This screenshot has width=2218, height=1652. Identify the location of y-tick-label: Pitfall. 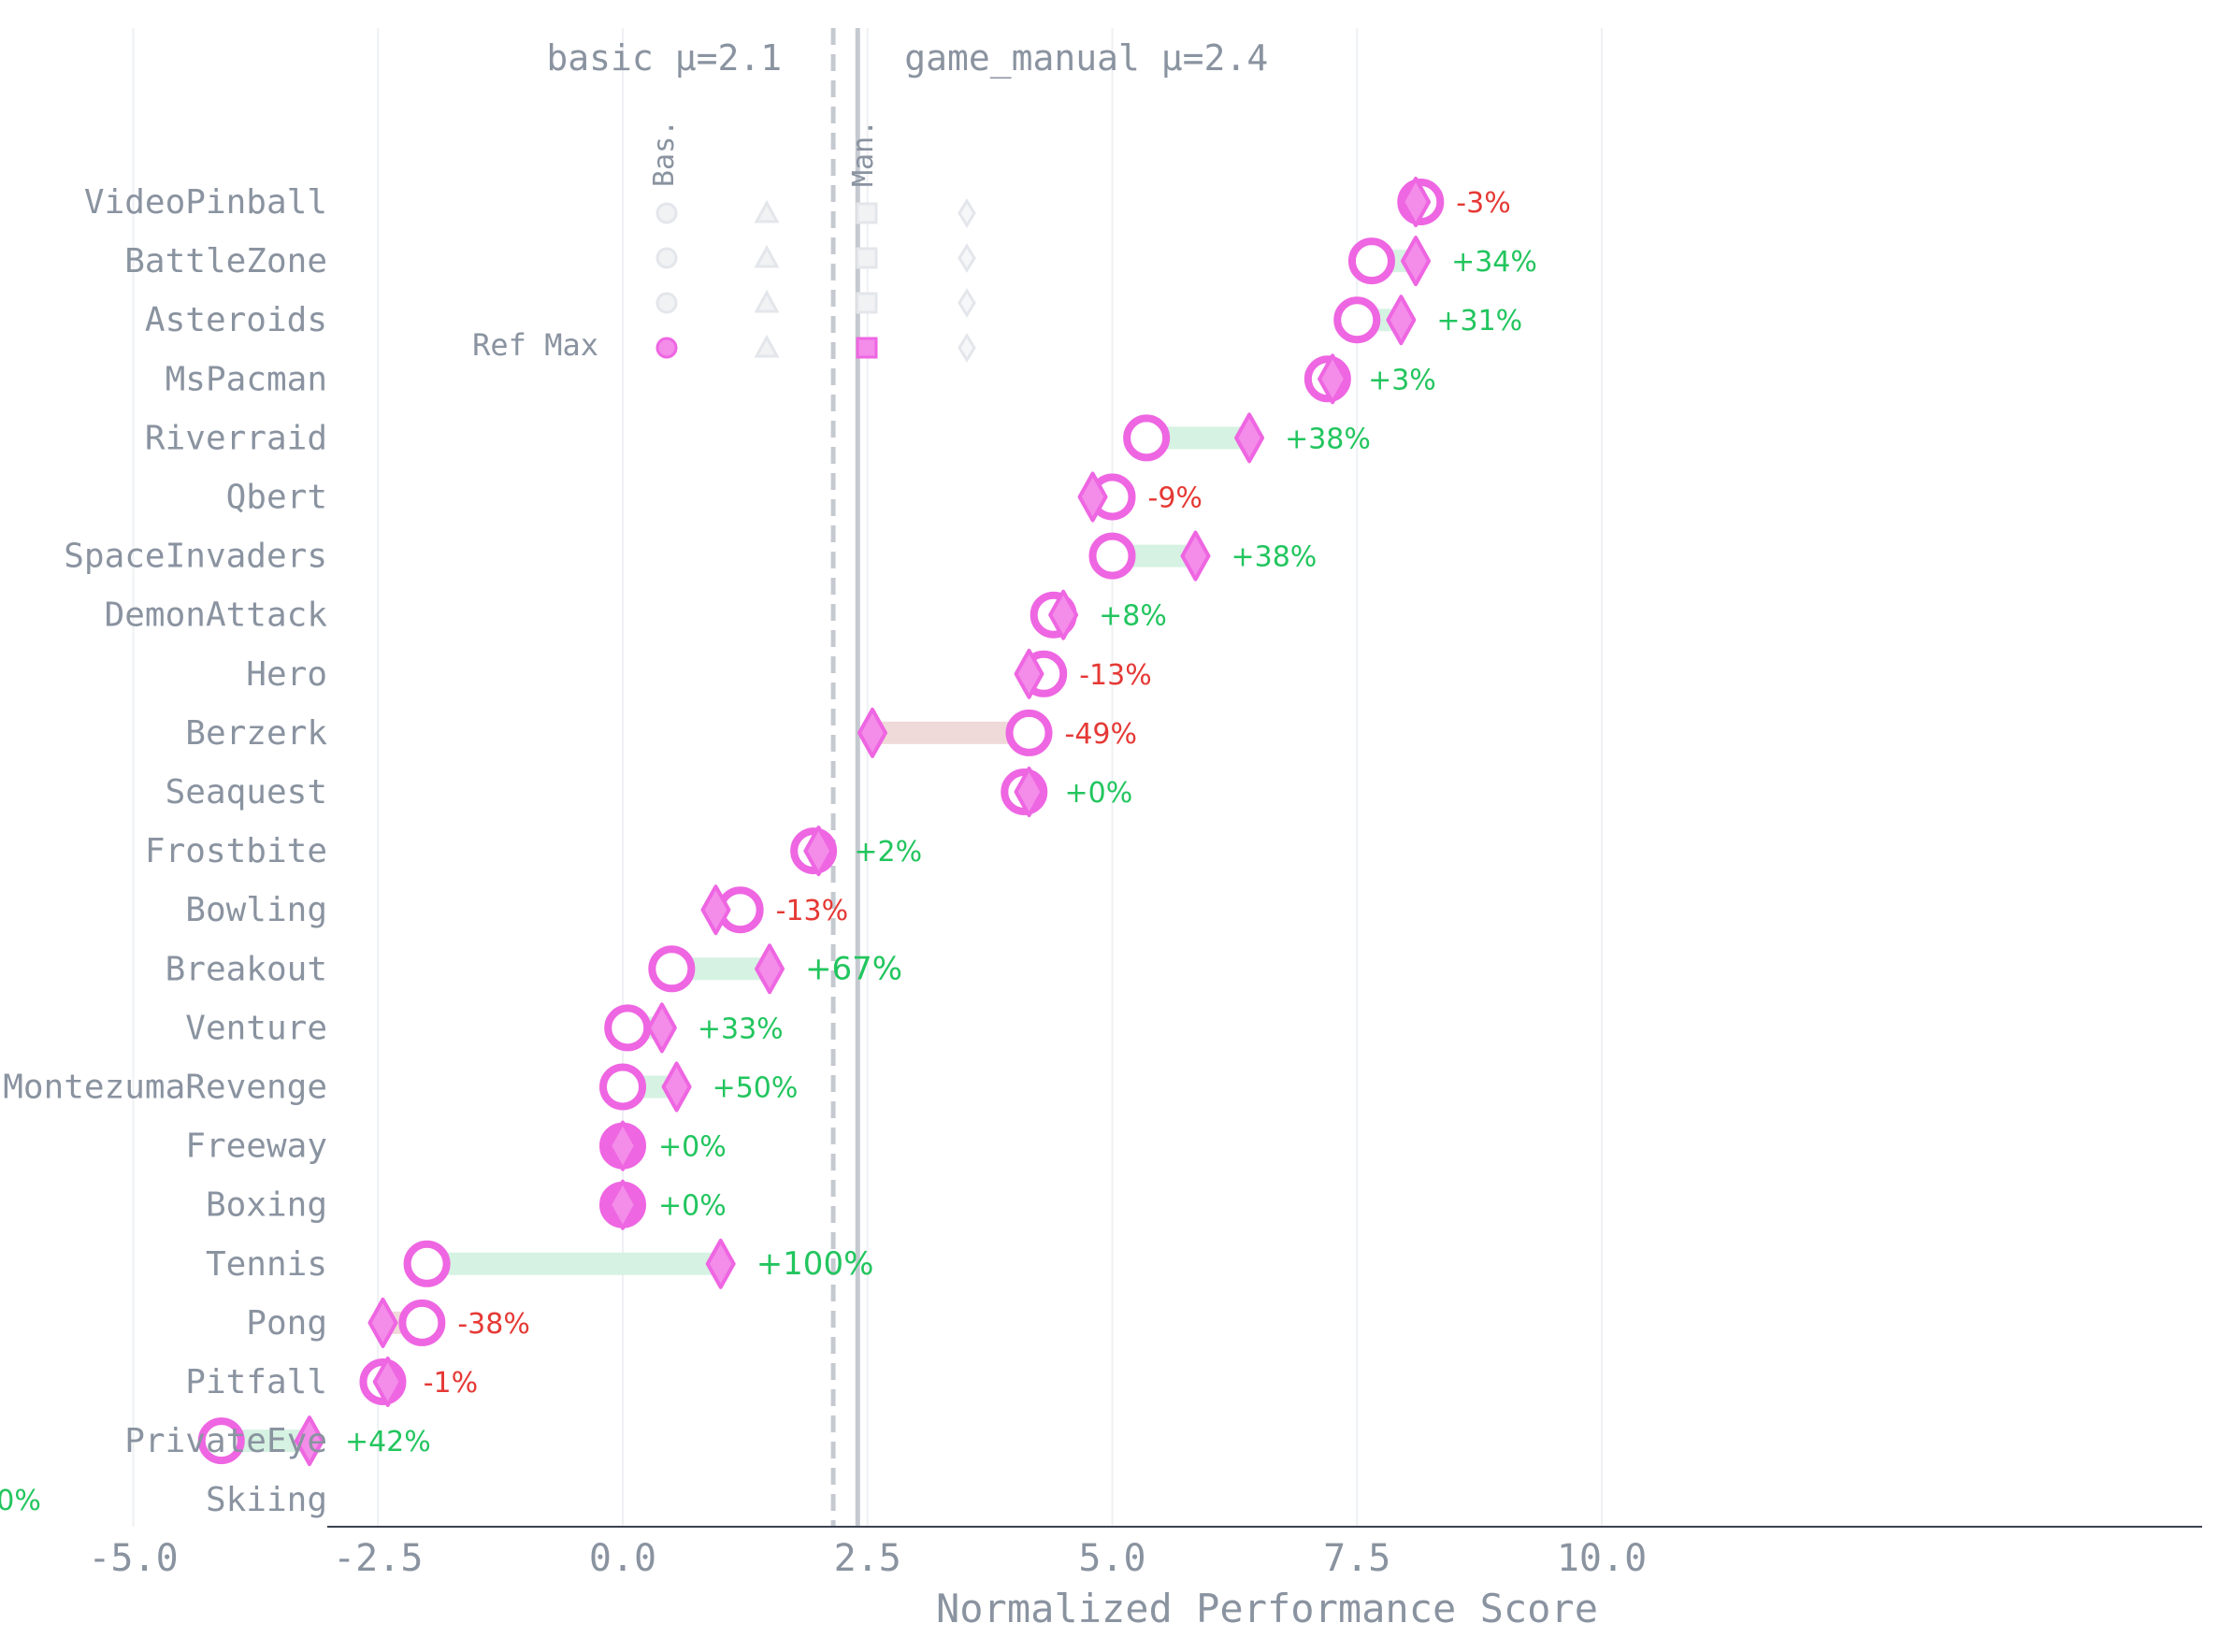
(256, 1382).